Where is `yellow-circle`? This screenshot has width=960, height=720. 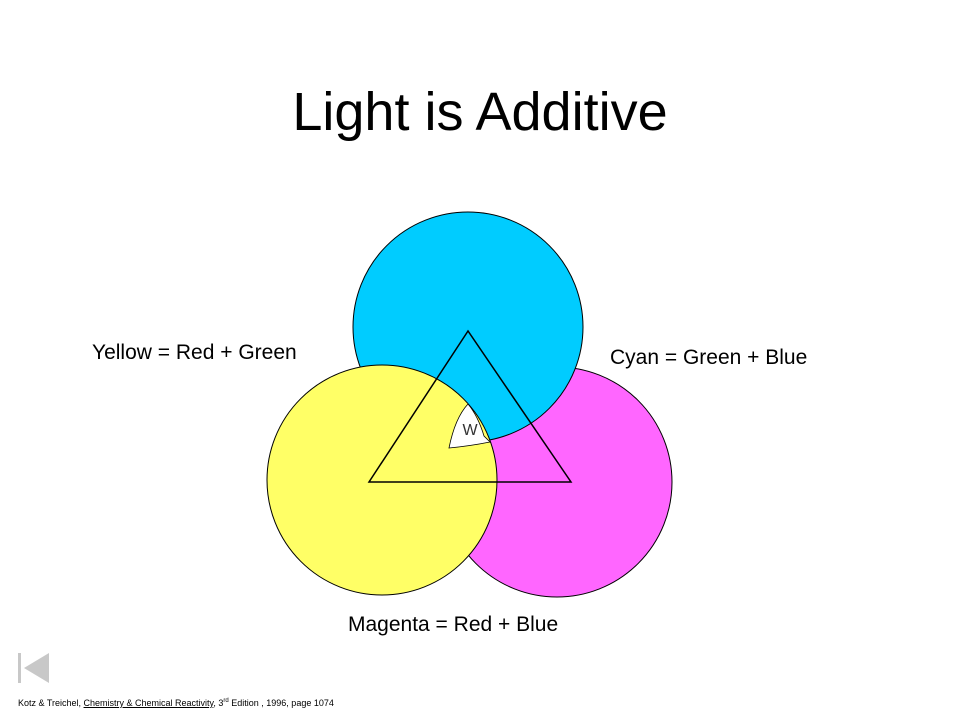
yellow-circle is located at coordinates (382, 480).